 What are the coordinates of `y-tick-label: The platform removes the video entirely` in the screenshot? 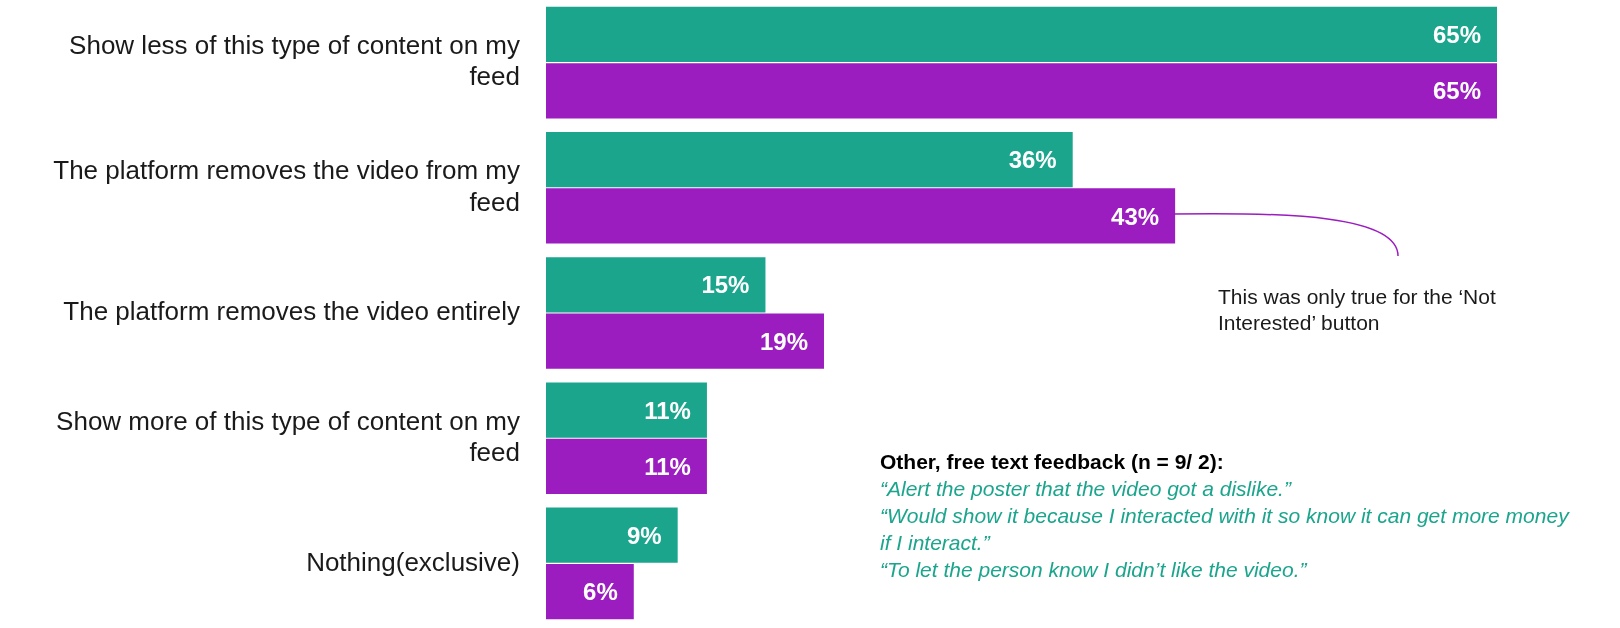 It's located at (291, 311).